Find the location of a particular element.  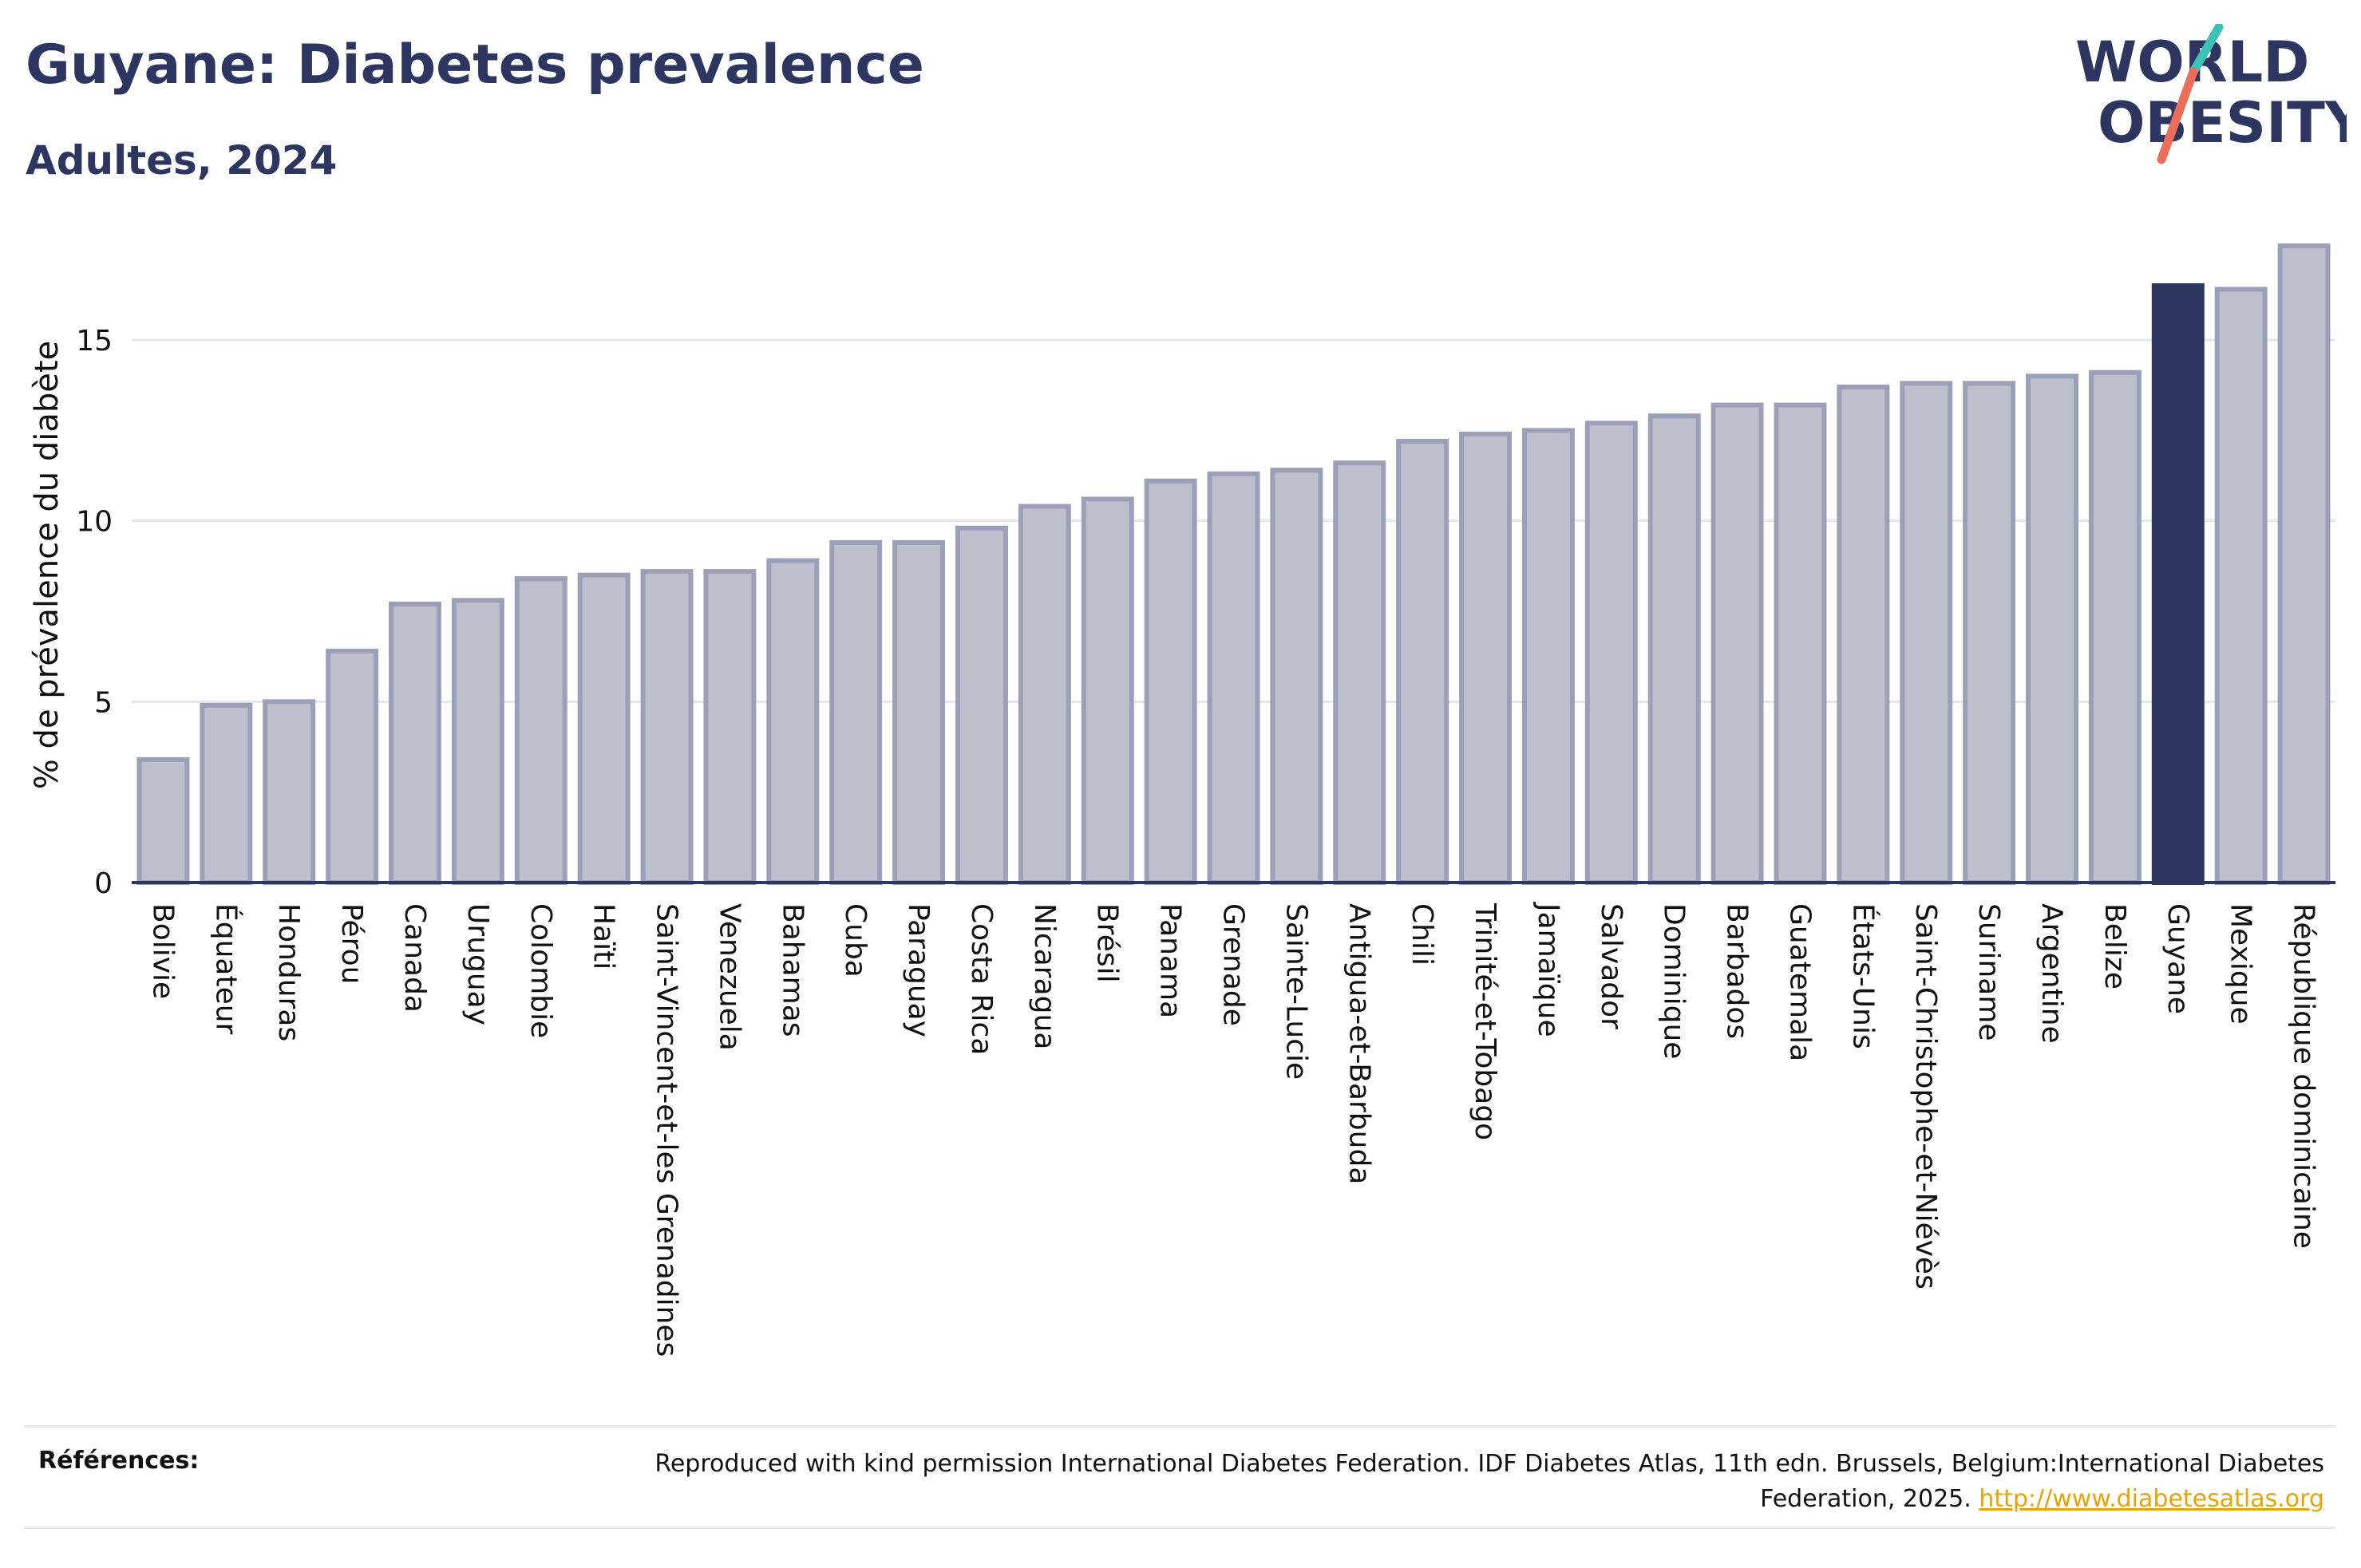

references-label: Références: is located at coordinates (119, 1461).